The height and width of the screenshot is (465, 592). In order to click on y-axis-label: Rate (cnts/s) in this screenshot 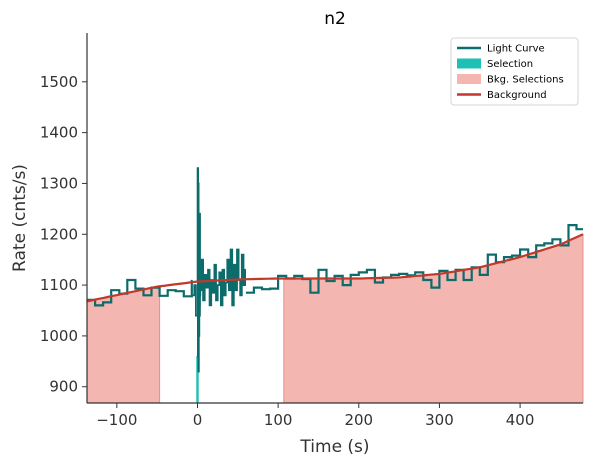, I will do `click(20, 218)`.